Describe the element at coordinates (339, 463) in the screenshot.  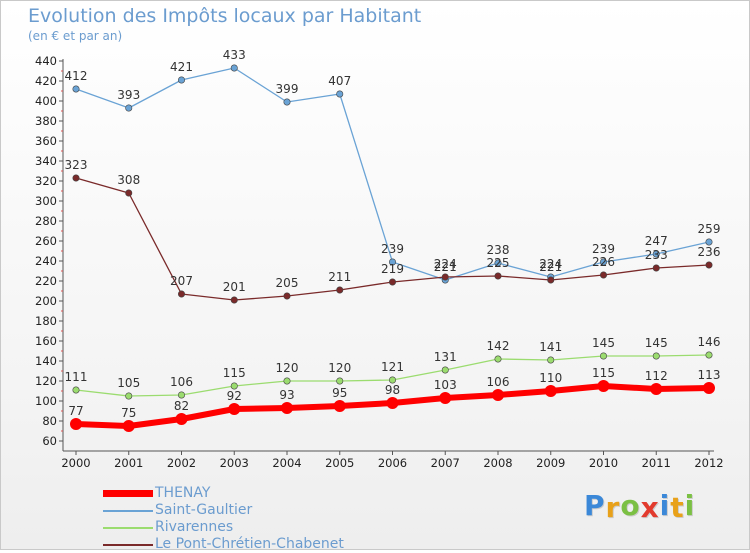
I see `x-tick-label: 2005` at that location.